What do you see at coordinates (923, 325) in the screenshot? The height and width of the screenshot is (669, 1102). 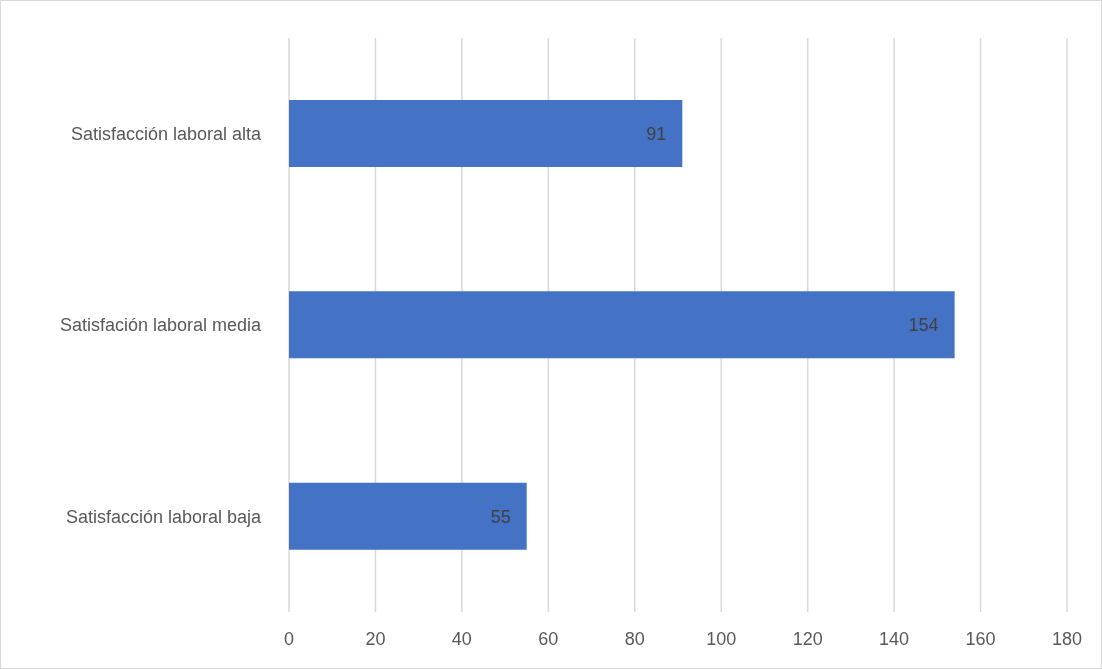 I see `data-label: 154` at bounding box center [923, 325].